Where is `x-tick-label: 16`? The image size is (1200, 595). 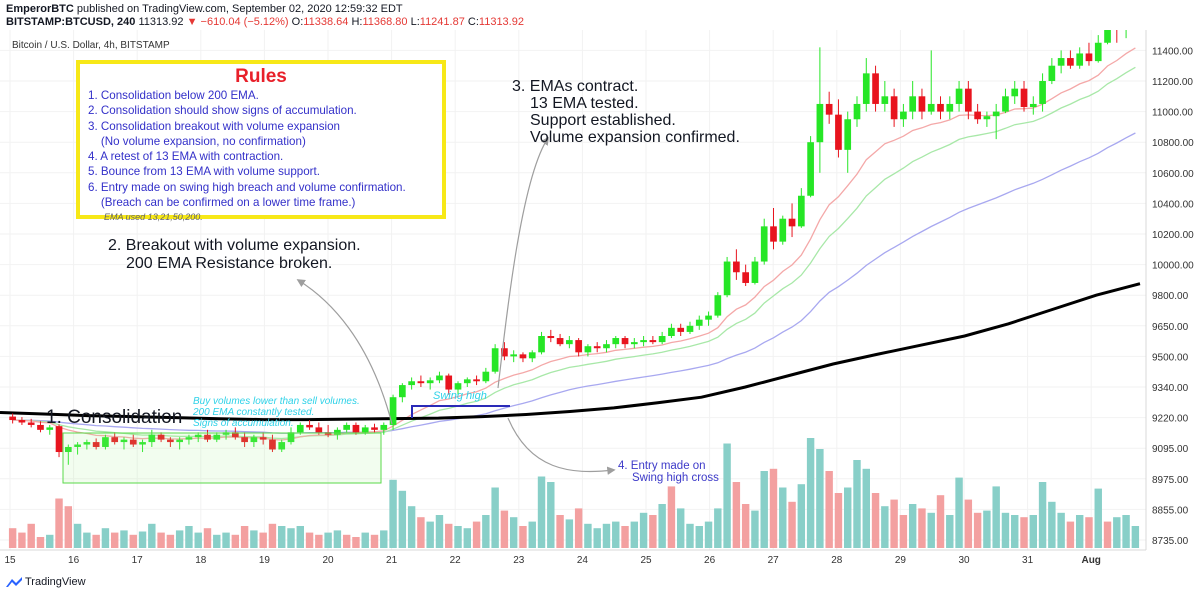
x-tick-label: 16 is located at coordinates (74, 560).